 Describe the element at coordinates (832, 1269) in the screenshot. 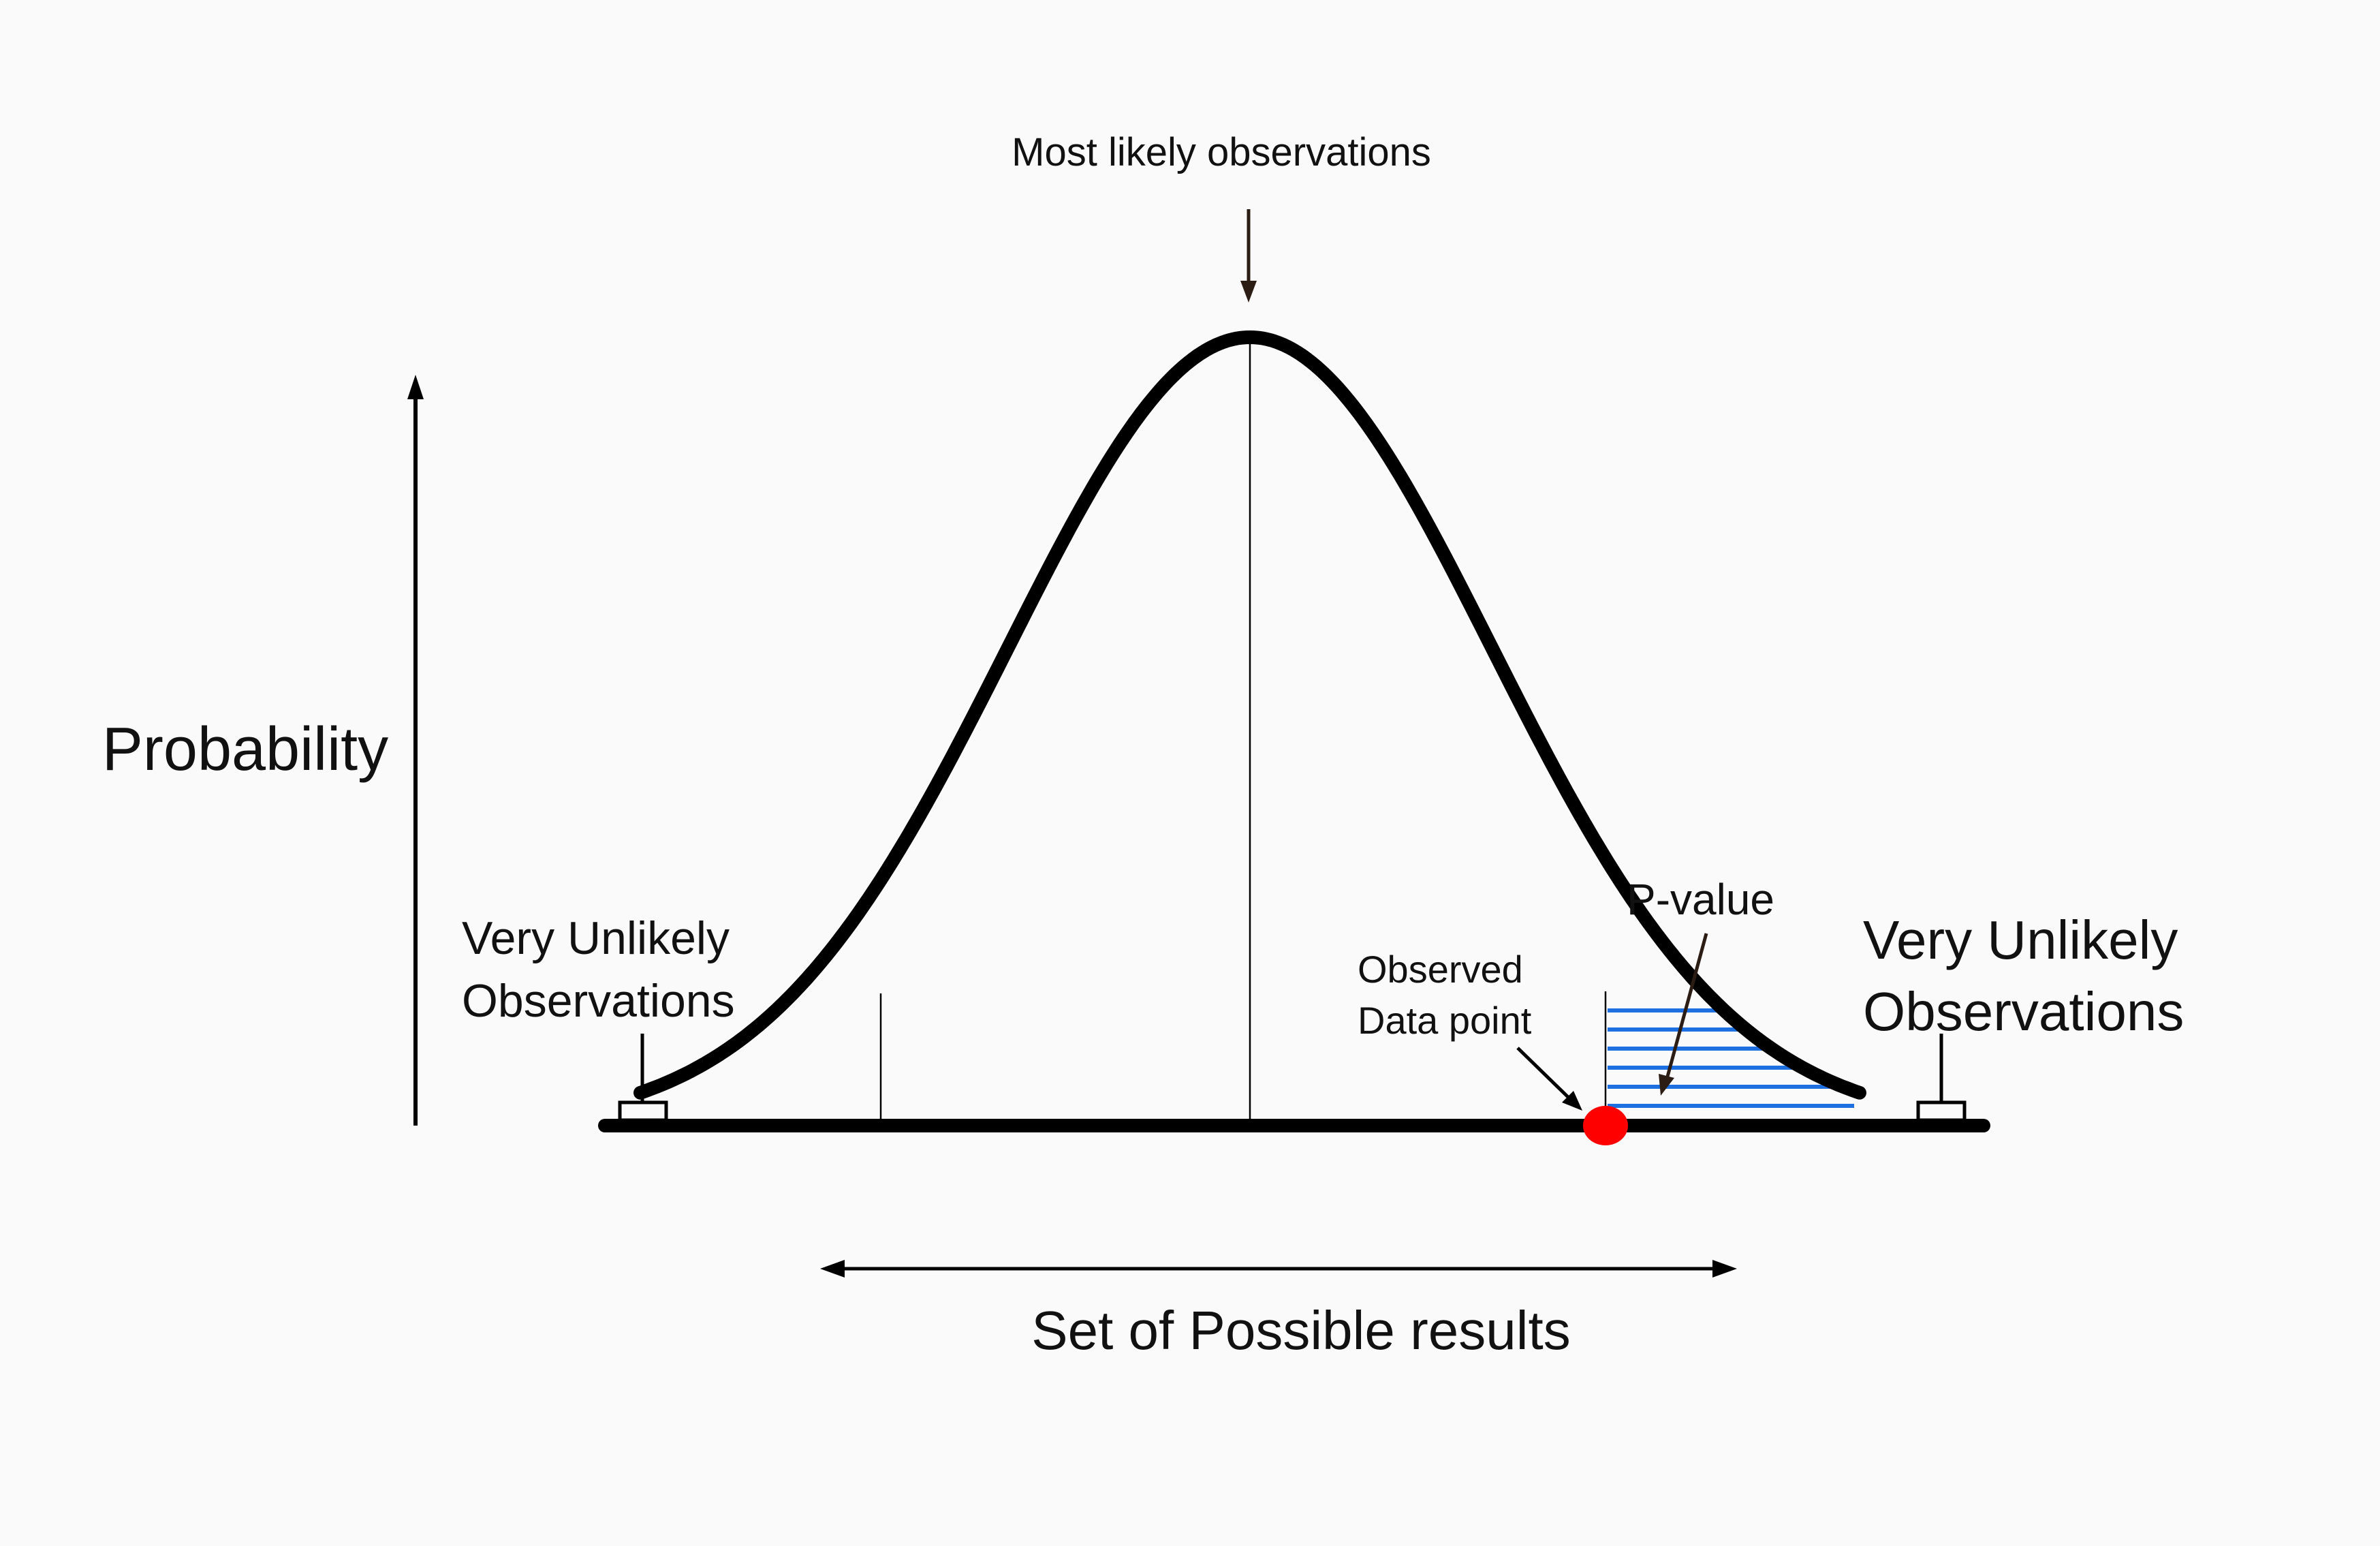

I see `x-range-arrow-head-left` at that location.